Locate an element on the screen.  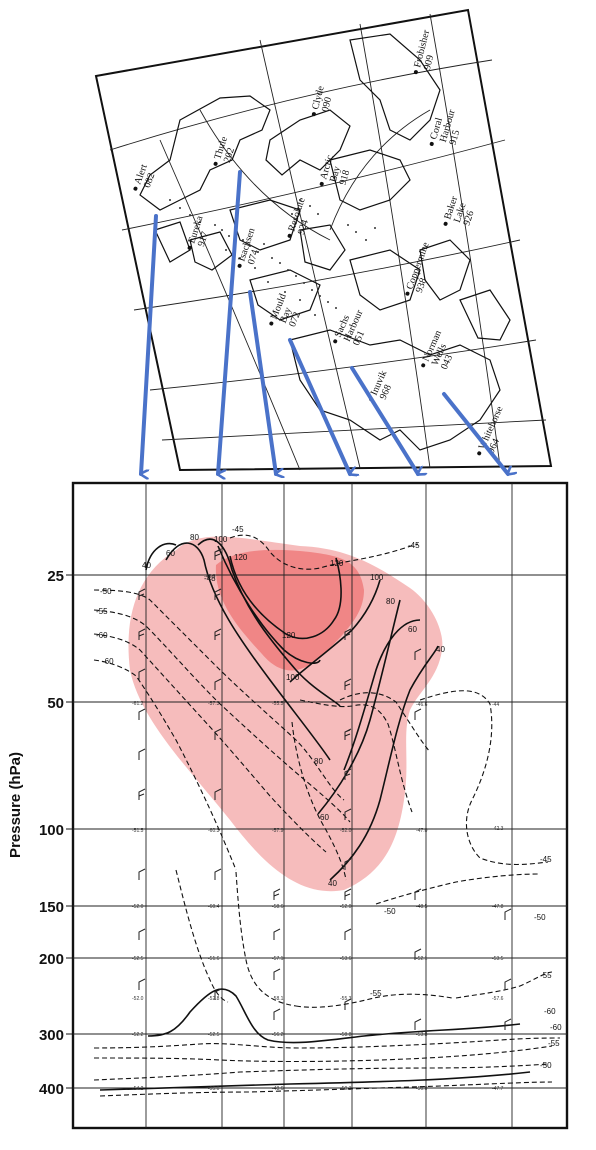
plotted-value: -60.3 is located at coordinates (214, 831).